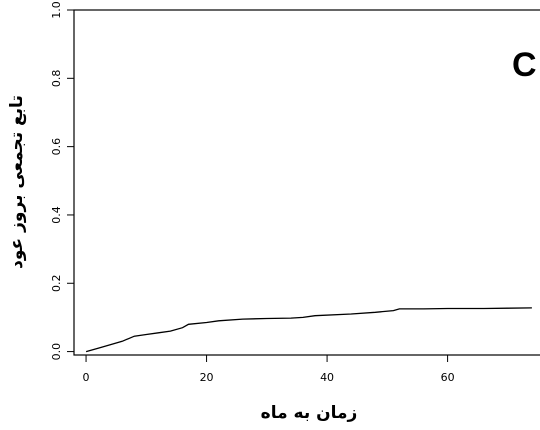 The width and height of the screenshot is (540, 430). I want to click on cumulative-incidence-line, so click(308, 330).